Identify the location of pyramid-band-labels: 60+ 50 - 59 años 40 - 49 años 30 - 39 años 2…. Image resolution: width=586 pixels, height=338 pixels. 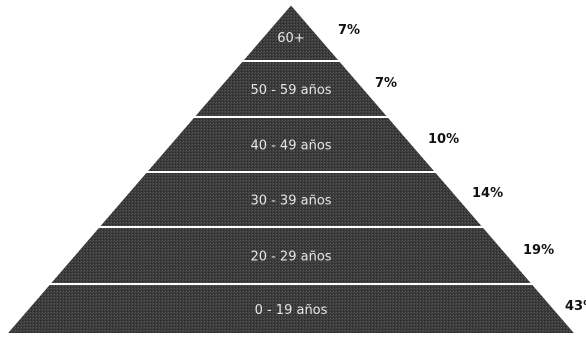
(290, 174).